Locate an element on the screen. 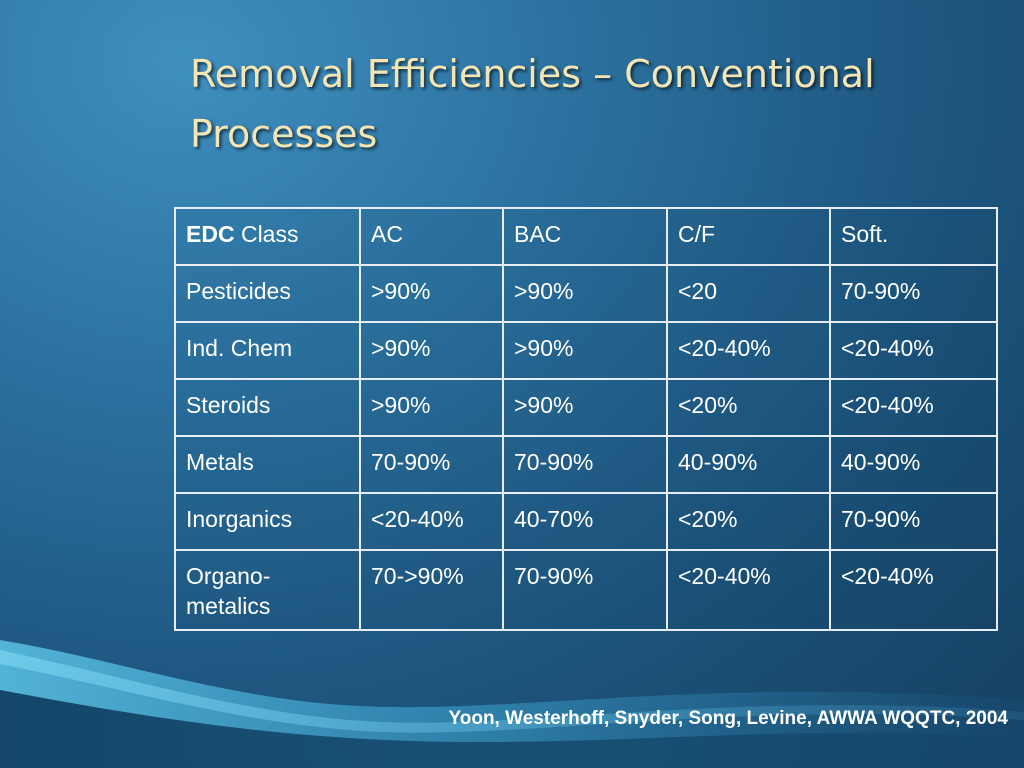  table-row: Ind. Chem >90% >90% <20-40% <20-40% is located at coordinates (586, 350).